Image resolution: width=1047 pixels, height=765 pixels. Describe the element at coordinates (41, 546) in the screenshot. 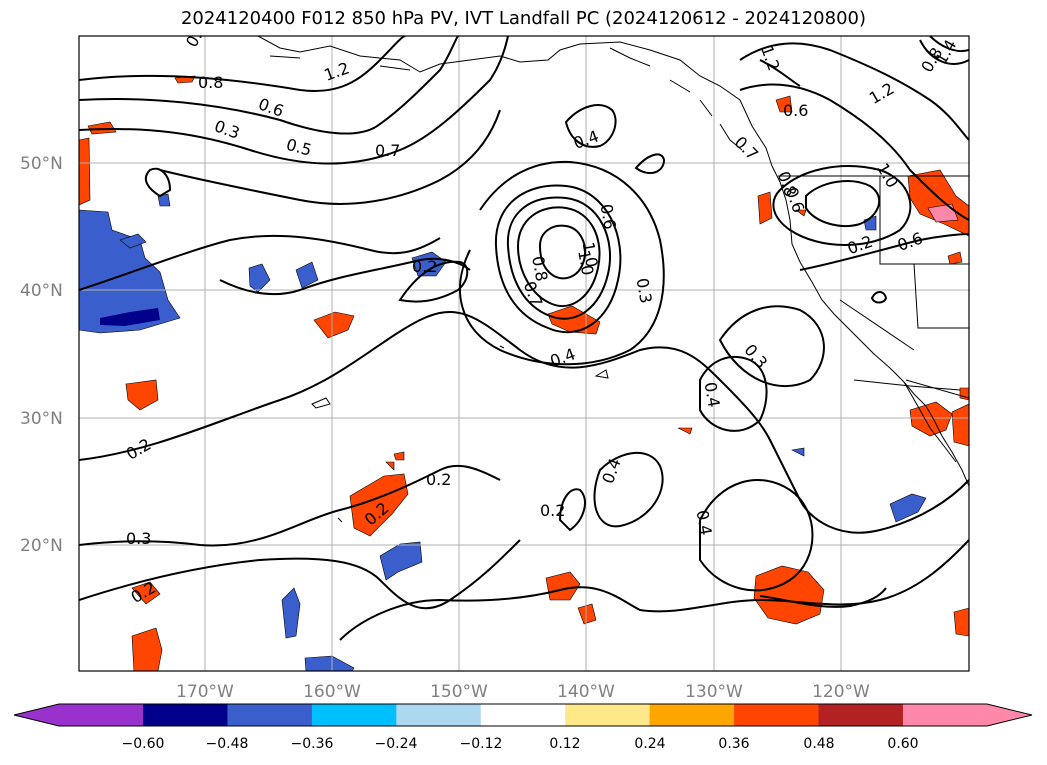

I see `lat-label: 20°N` at that location.